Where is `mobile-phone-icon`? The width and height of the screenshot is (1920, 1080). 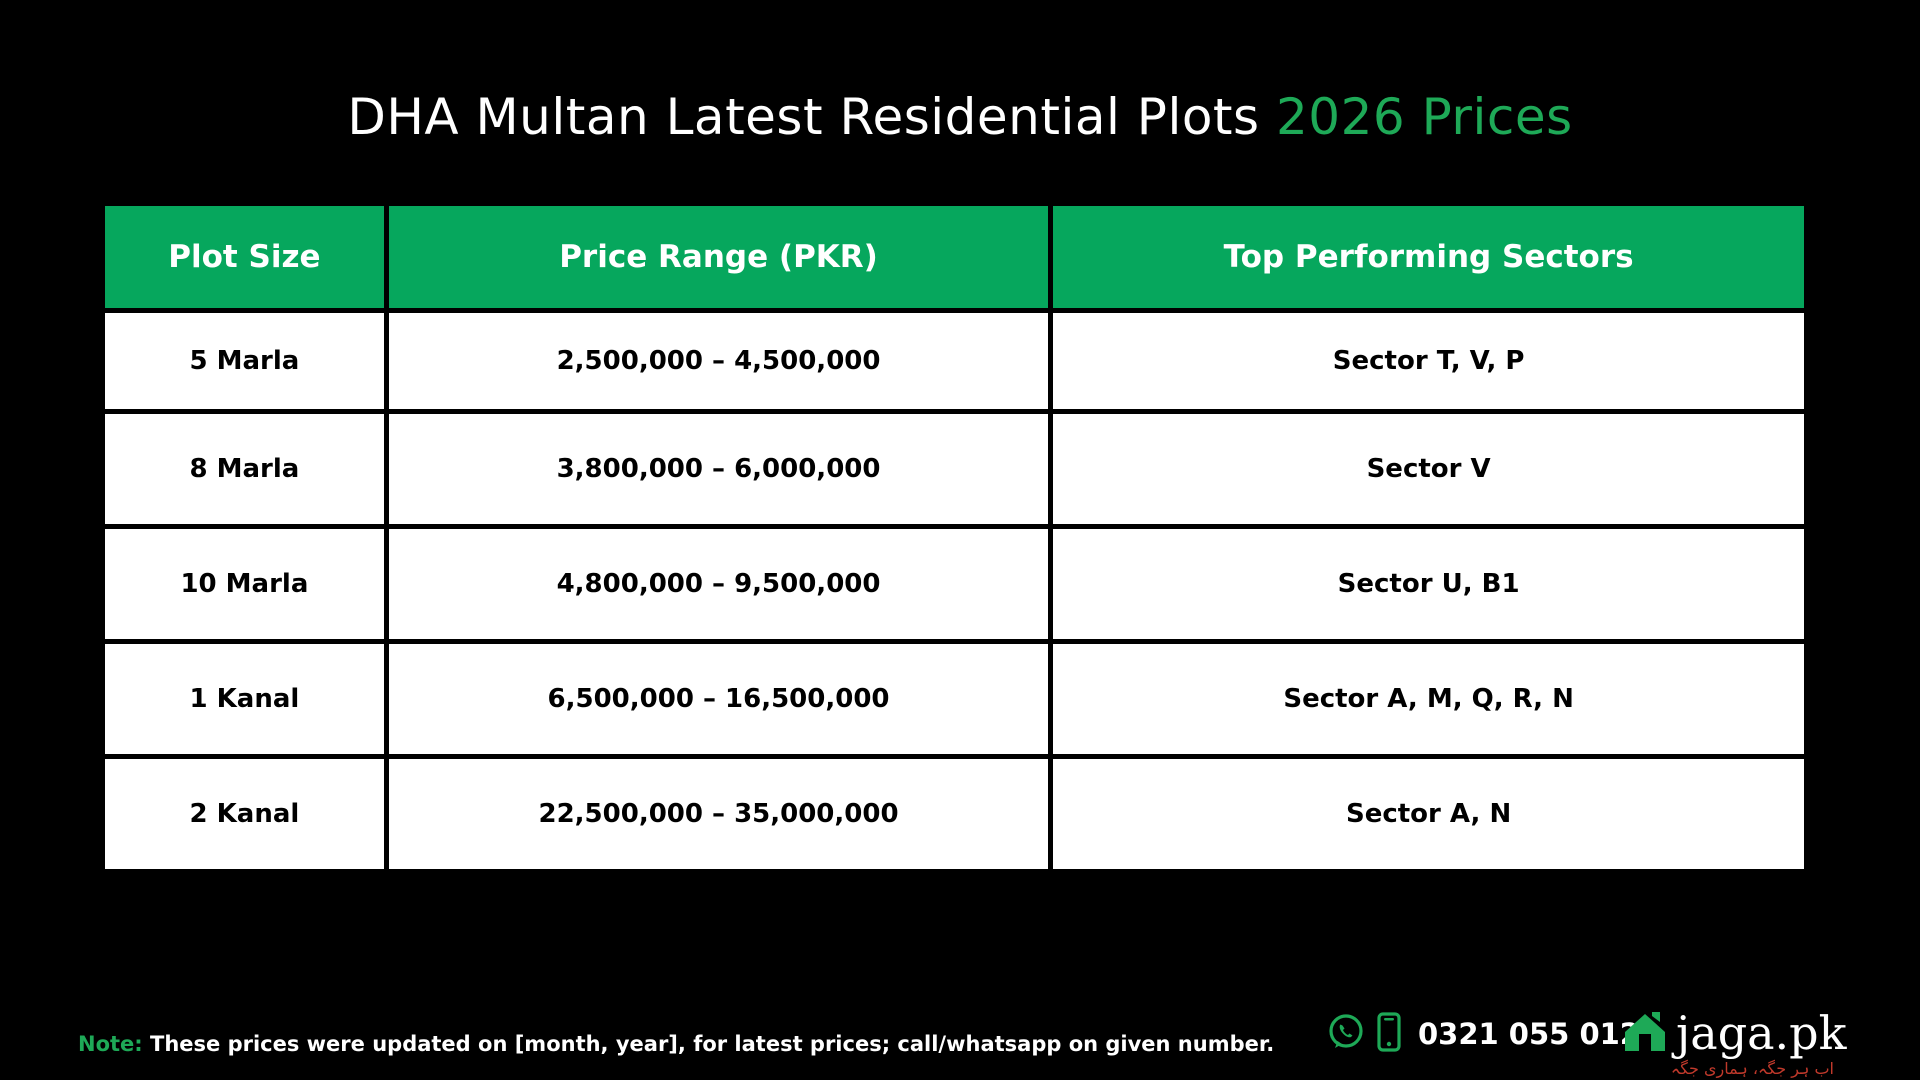 mobile-phone-icon is located at coordinates (1389, 1034).